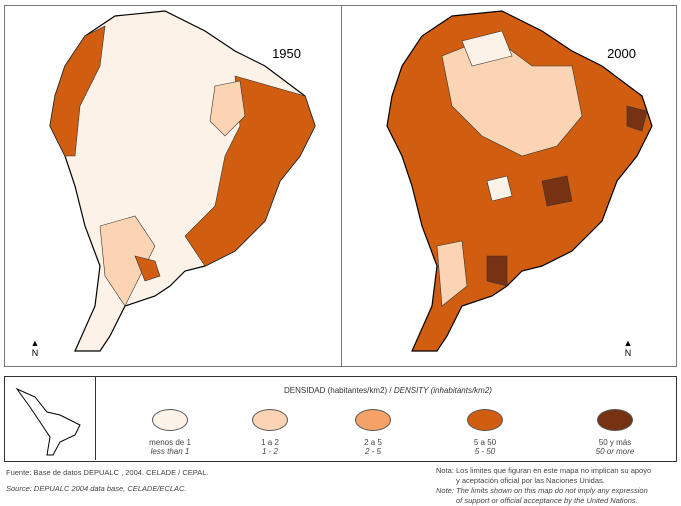 This screenshot has width=681, height=506. What do you see at coordinates (615, 432) in the screenshot?
I see `legend-class: 50 y más 50 or more` at bounding box center [615, 432].